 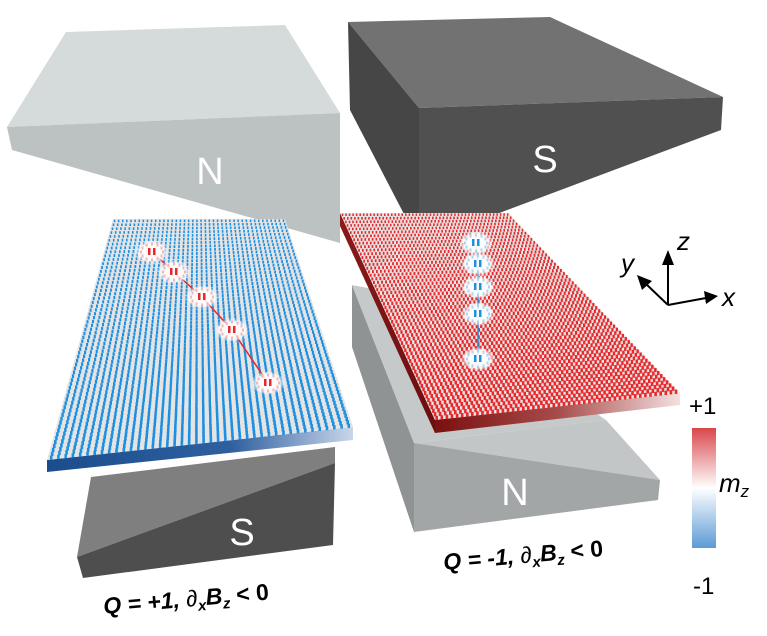 I want to click on skyrmion-core-spin, so click(x=234, y=329).